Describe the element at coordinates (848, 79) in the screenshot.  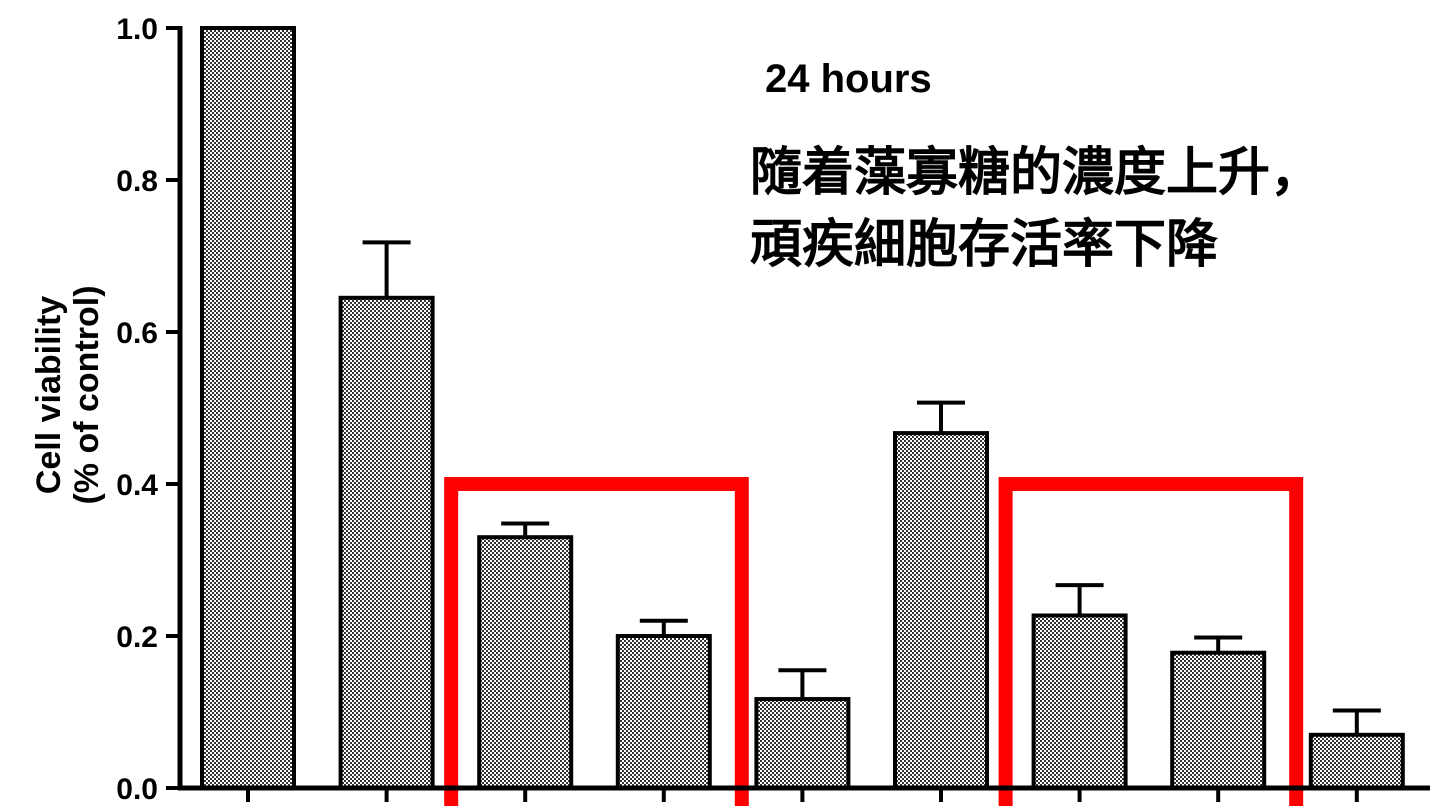
I see `chart-subtitle: 24 hours` at that location.